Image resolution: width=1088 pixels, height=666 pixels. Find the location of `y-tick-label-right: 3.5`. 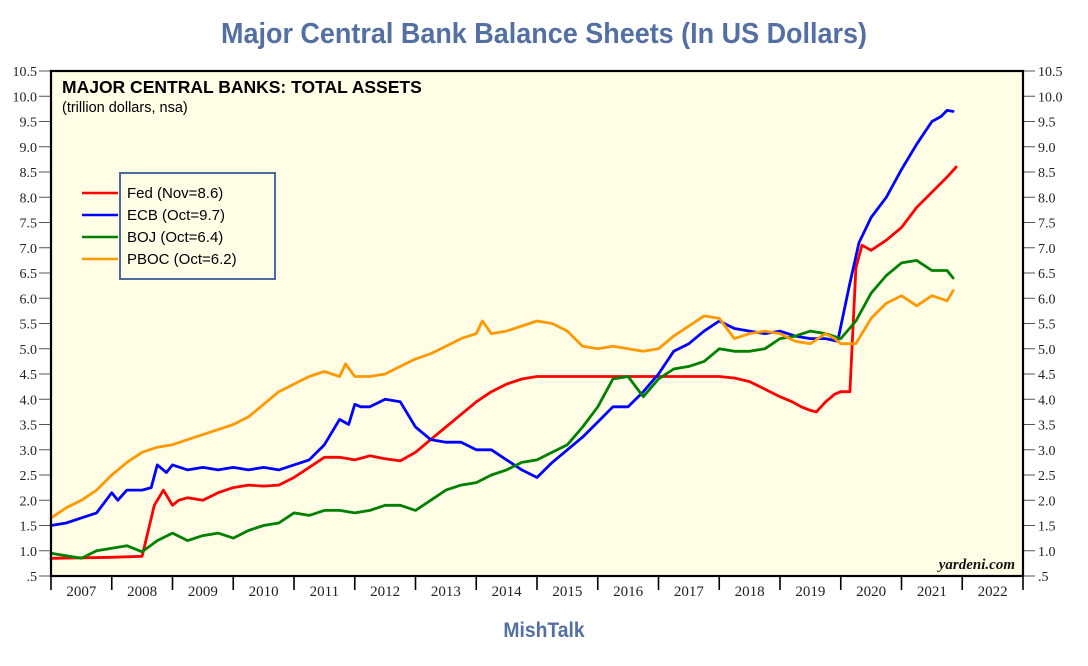

y-tick-label-right: 3.5 is located at coordinates (1047, 426).